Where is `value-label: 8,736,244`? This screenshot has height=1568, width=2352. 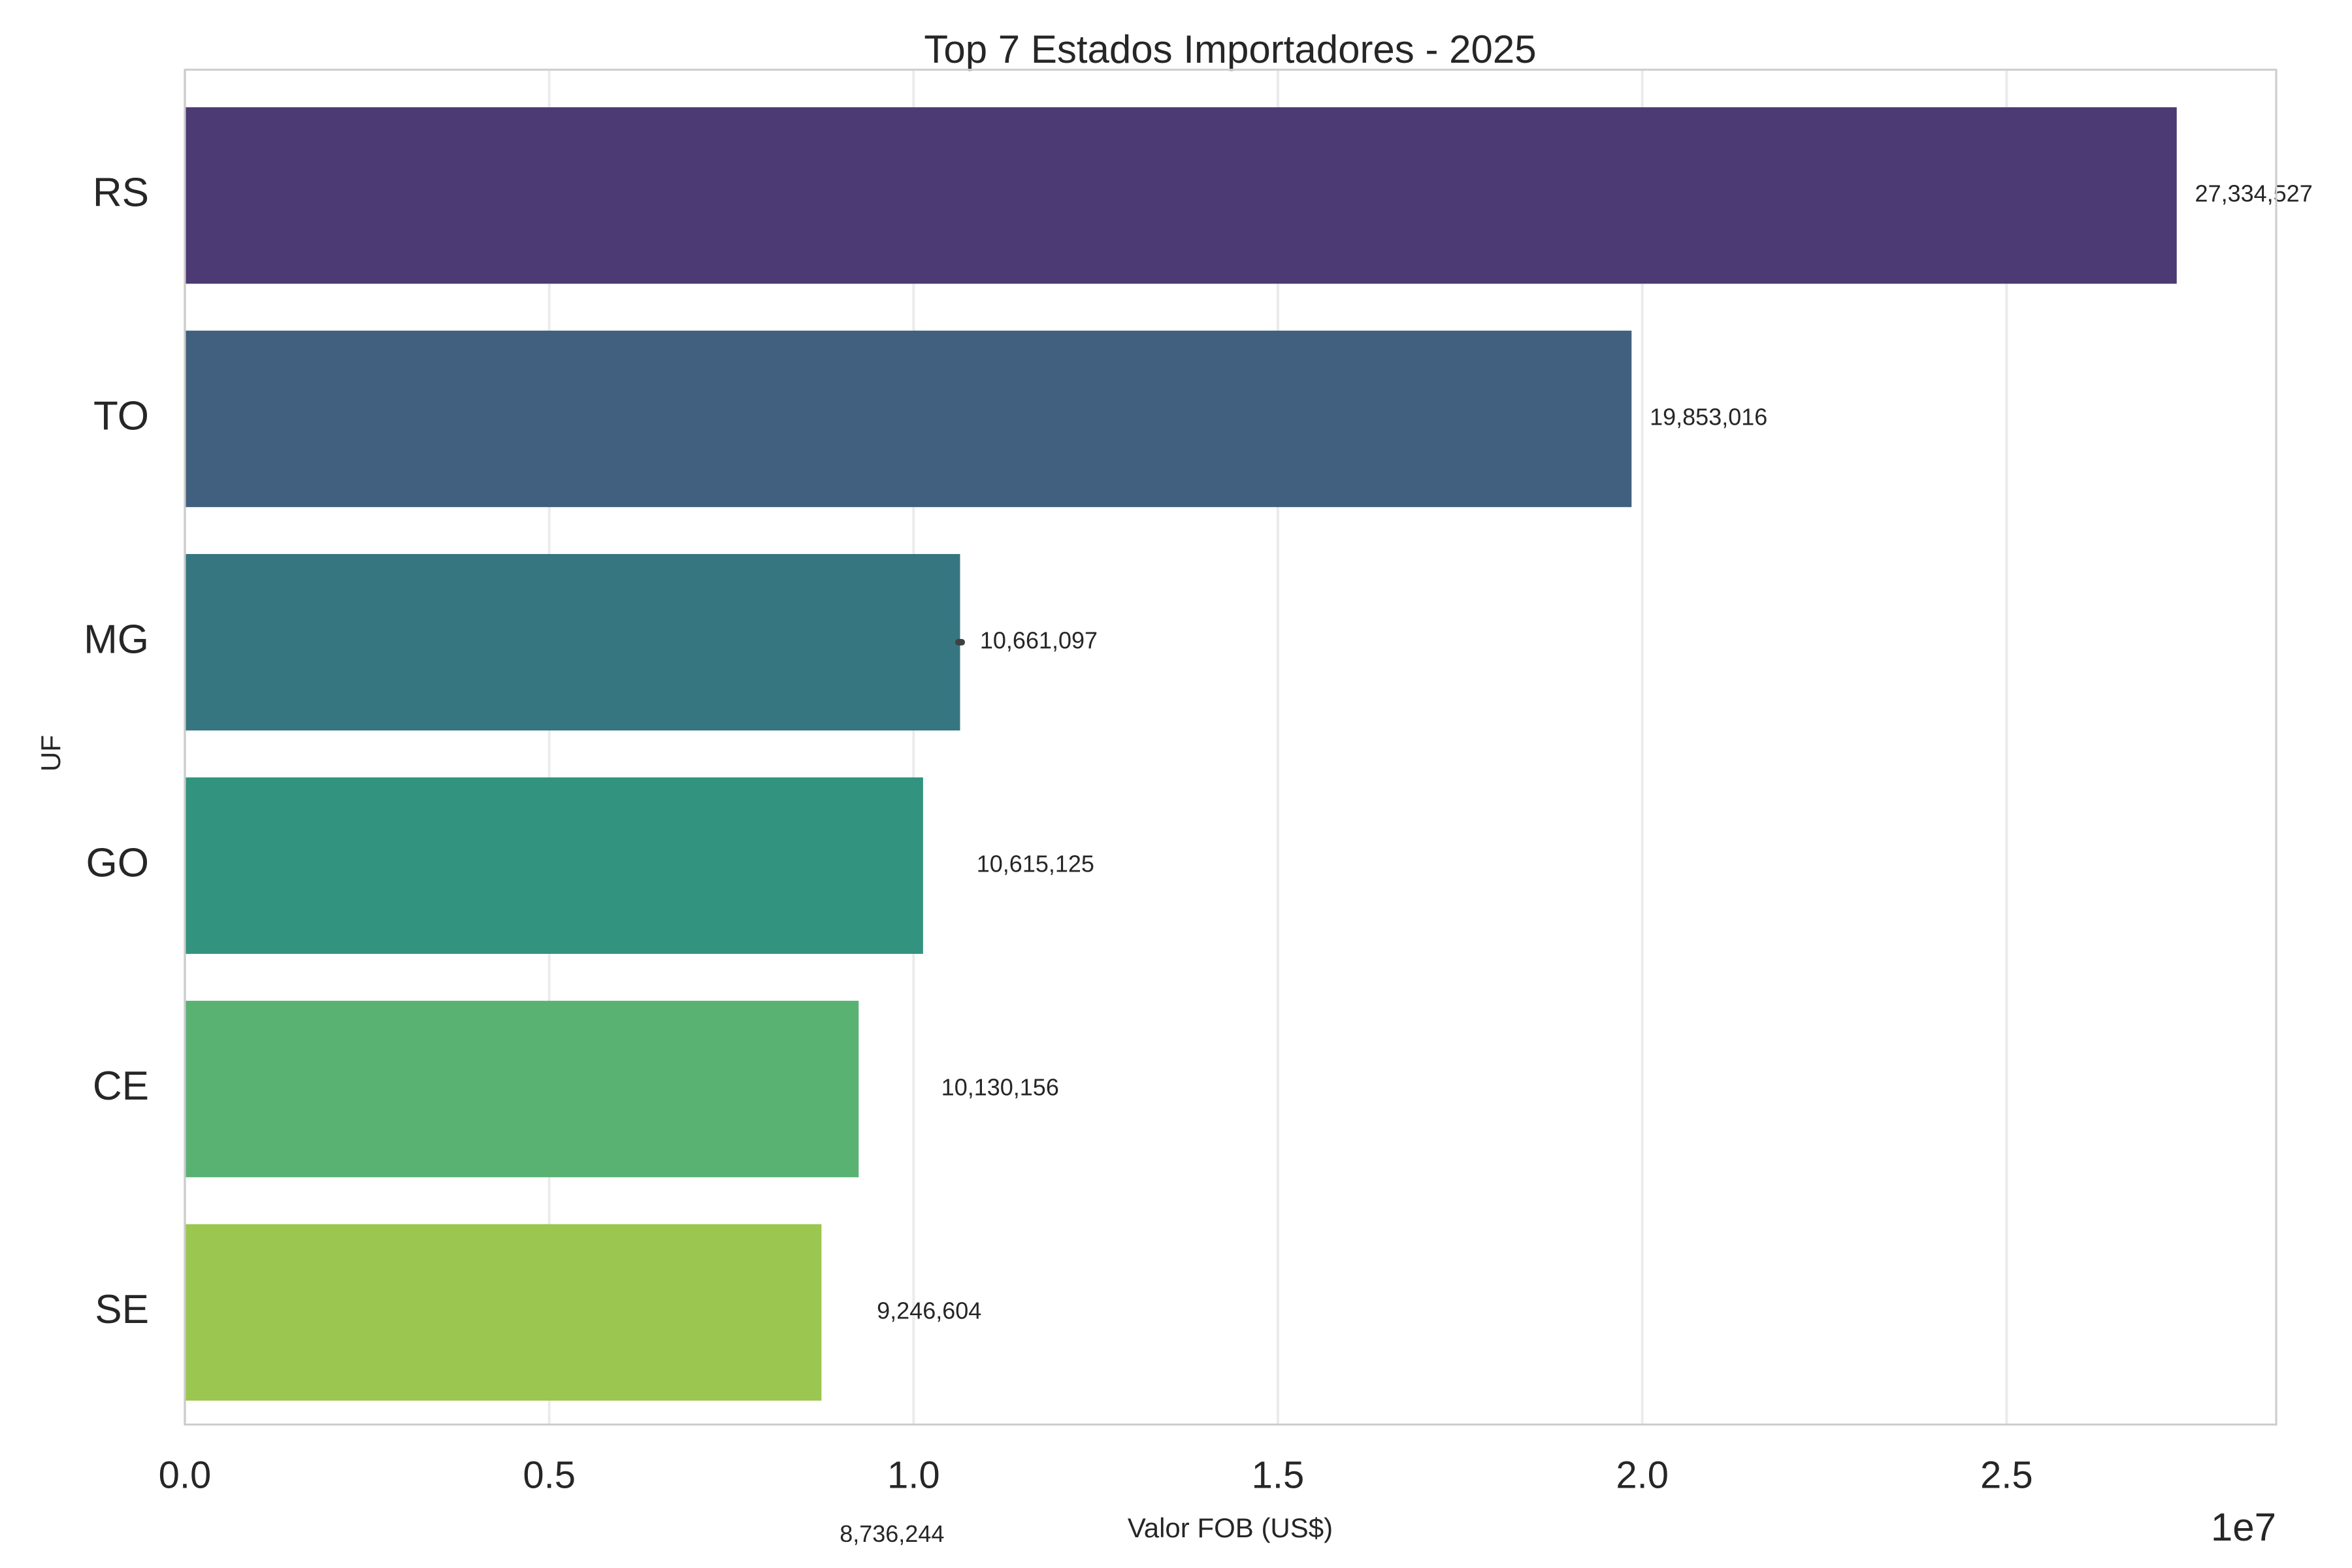 value-label: 8,736,244 is located at coordinates (892, 1533).